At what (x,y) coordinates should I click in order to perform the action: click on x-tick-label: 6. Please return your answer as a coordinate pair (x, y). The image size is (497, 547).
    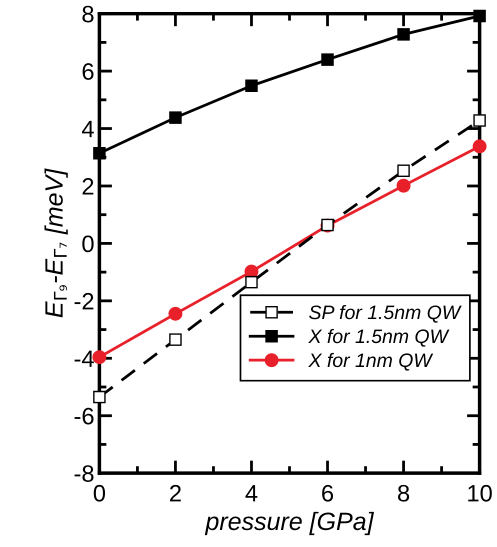
    Looking at the image, I should click on (328, 493).